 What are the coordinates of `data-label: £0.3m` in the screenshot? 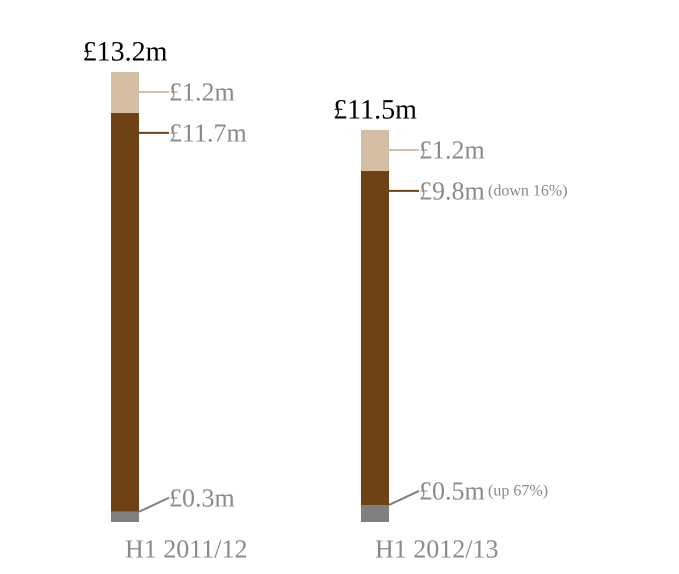 It's located at (202, 497).